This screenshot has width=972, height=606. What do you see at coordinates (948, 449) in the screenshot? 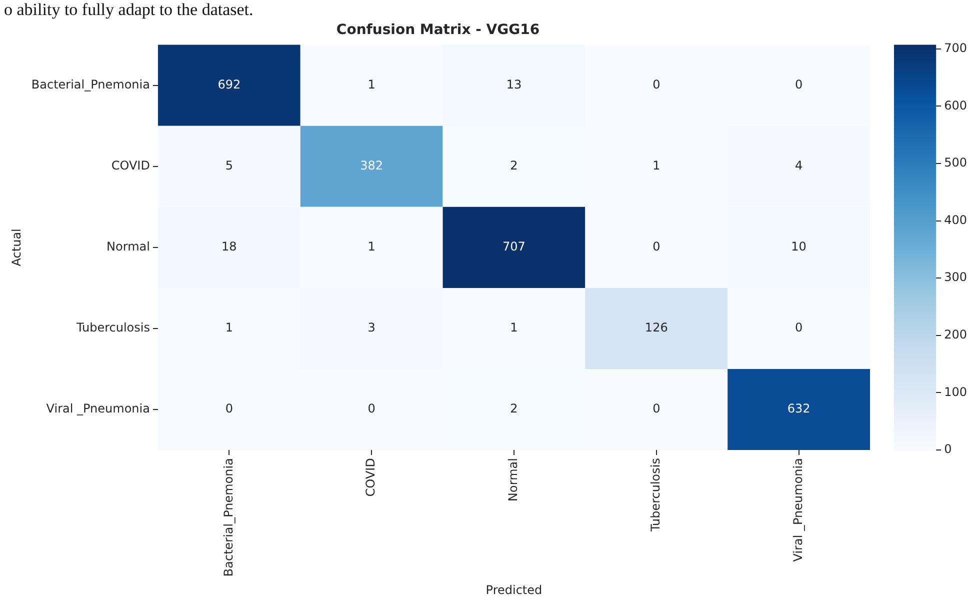
I see `color-bar-label: 0` at bounding box center [948, 449].